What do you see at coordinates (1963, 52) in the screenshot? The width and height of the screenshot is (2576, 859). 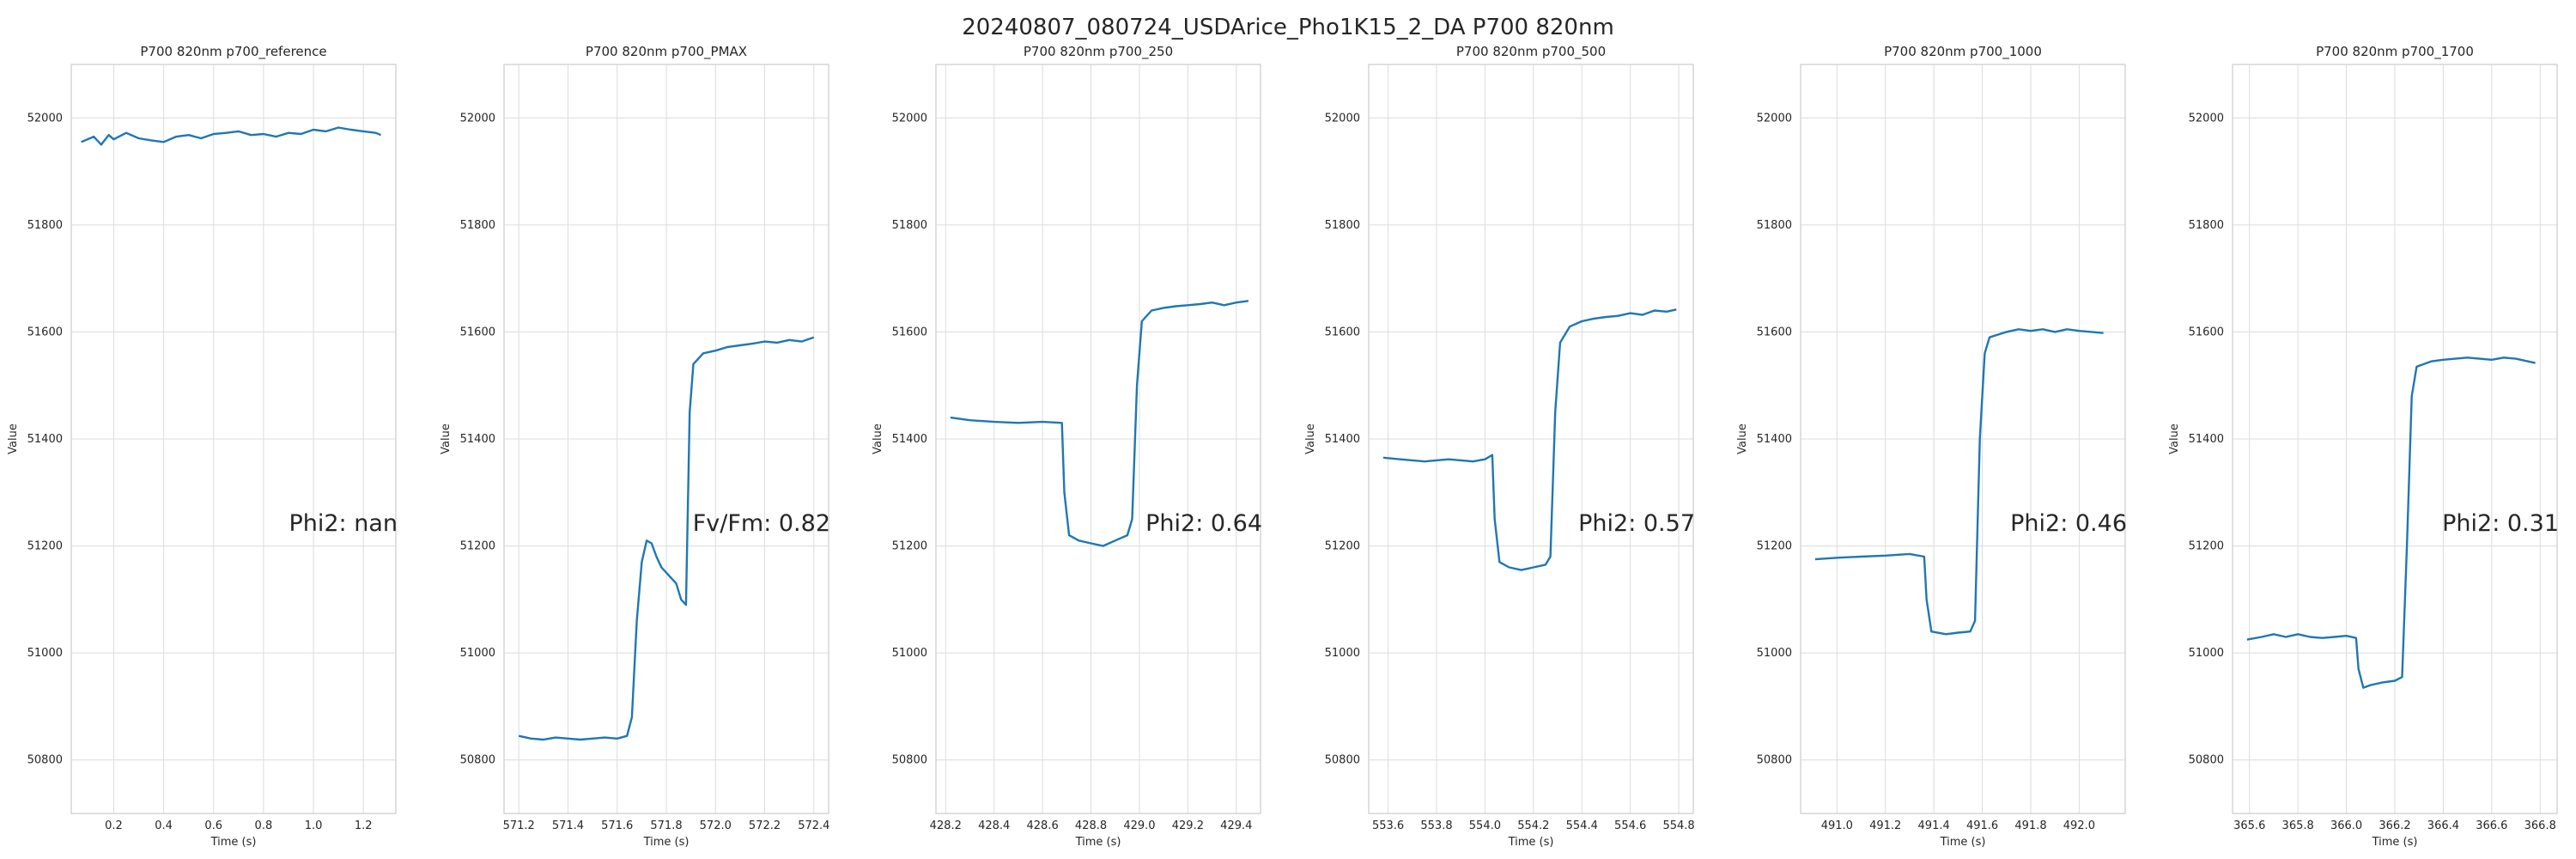 I see `subplot-title: P700 820nm p700_1000` at bounding box center [1963, 52].